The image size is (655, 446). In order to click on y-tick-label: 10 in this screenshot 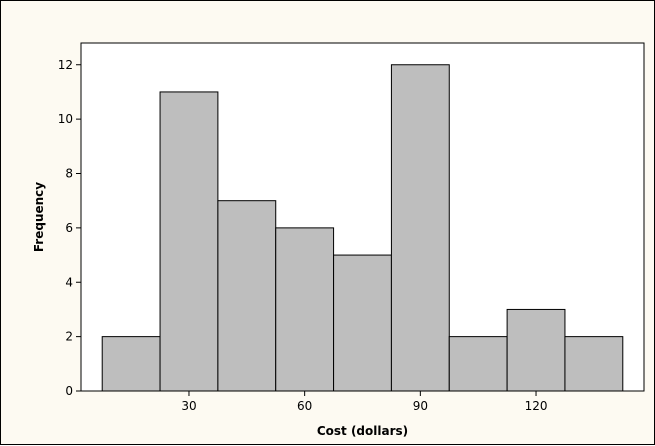, I will do `click(65, 119)`.